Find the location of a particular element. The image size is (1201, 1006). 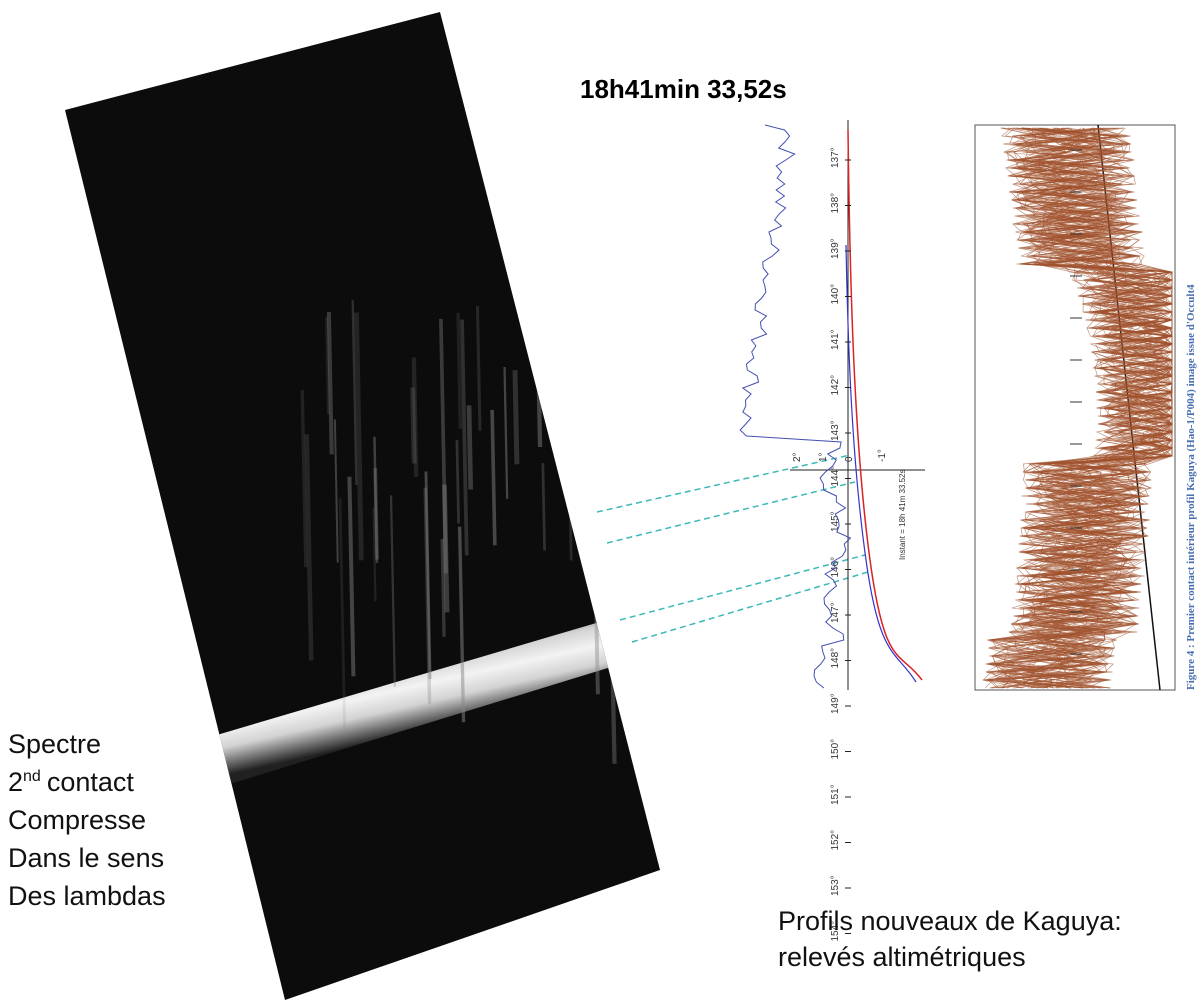

x-tick-label: 2° is located at coordinates (797, 457).